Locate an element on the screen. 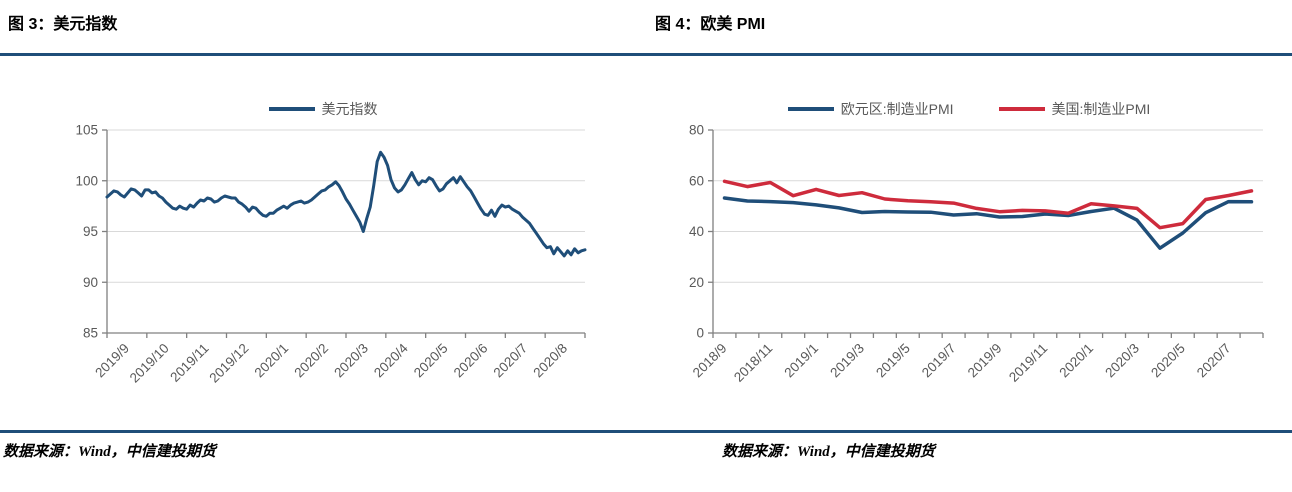 This screenshot has height=492, width=1292. y-axis-labels: 85 90 95 100 105 is located at coordinates (86, 232).